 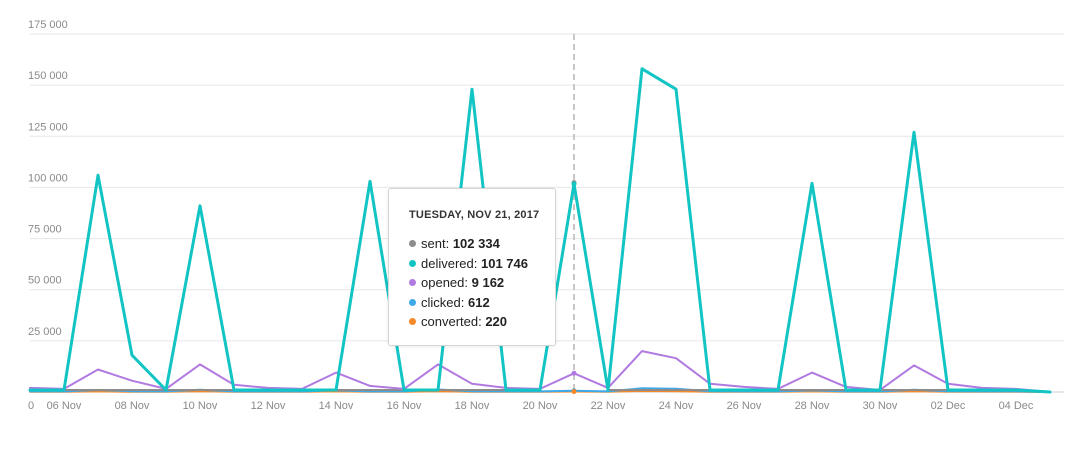 What do you see at coordinates (472, 406) in the screenshot?
I see `x-tick-label: 18 Nov` at bounding box center [472, 406].